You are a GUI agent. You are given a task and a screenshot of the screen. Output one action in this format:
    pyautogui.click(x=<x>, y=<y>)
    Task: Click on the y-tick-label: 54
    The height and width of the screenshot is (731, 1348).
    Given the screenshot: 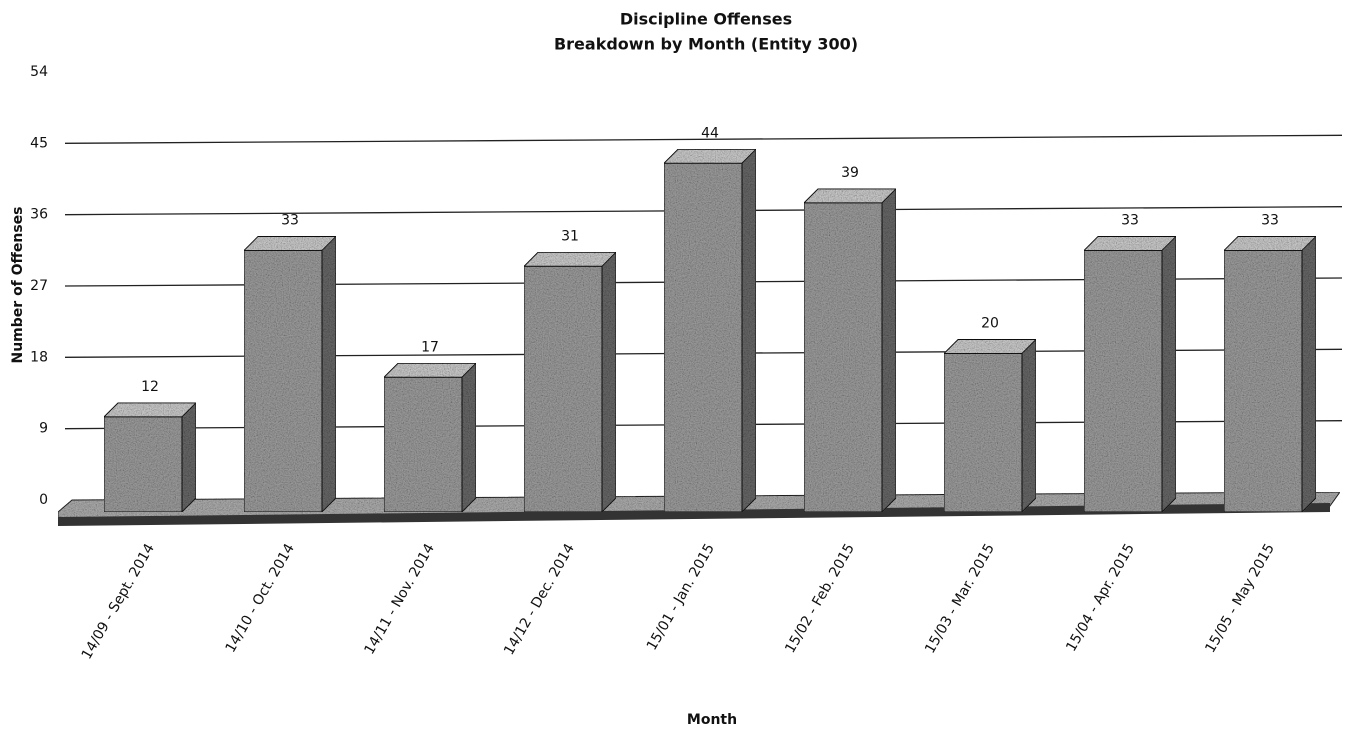 What is the action you would take?
    pyautogui.click(x=39, y=72)
    